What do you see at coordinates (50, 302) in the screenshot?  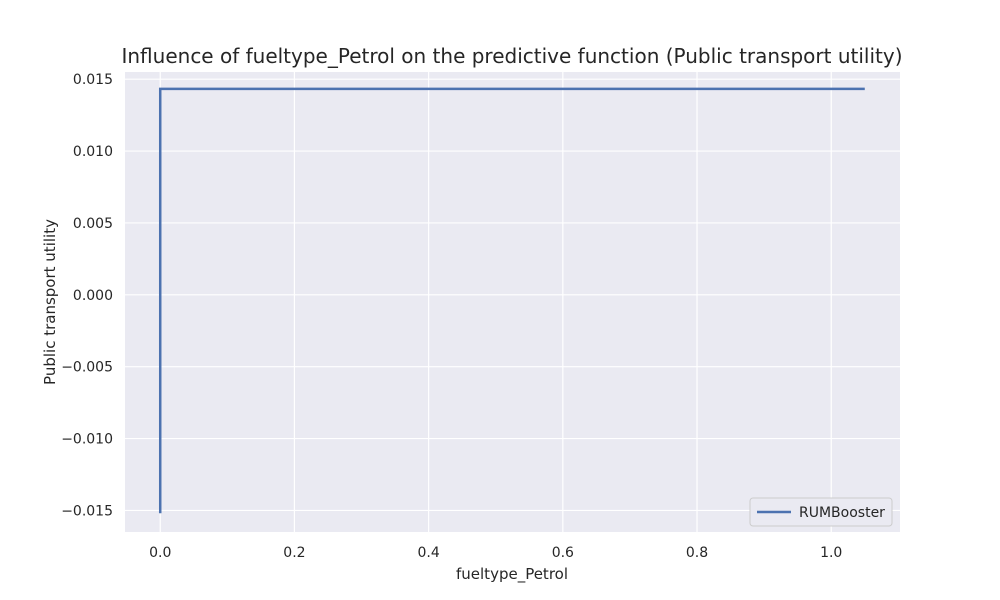 I see `y-axis-label: Public transport utility` at bounding box center [50, 302].